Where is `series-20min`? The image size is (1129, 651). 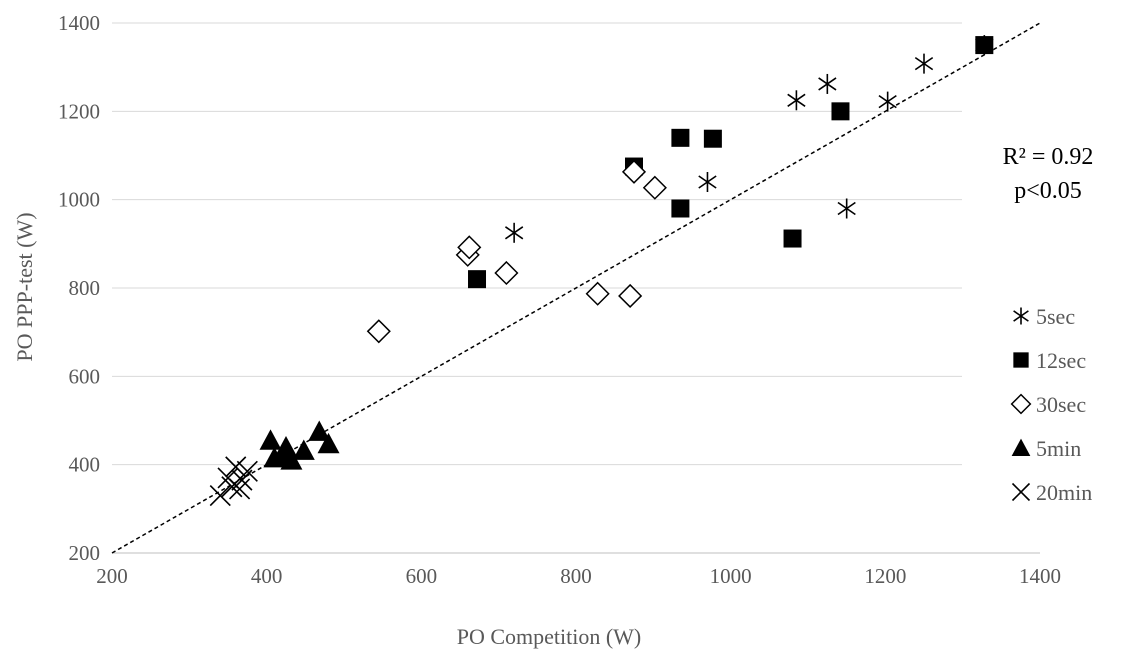 series-20min is located at coordinates (233, 481).